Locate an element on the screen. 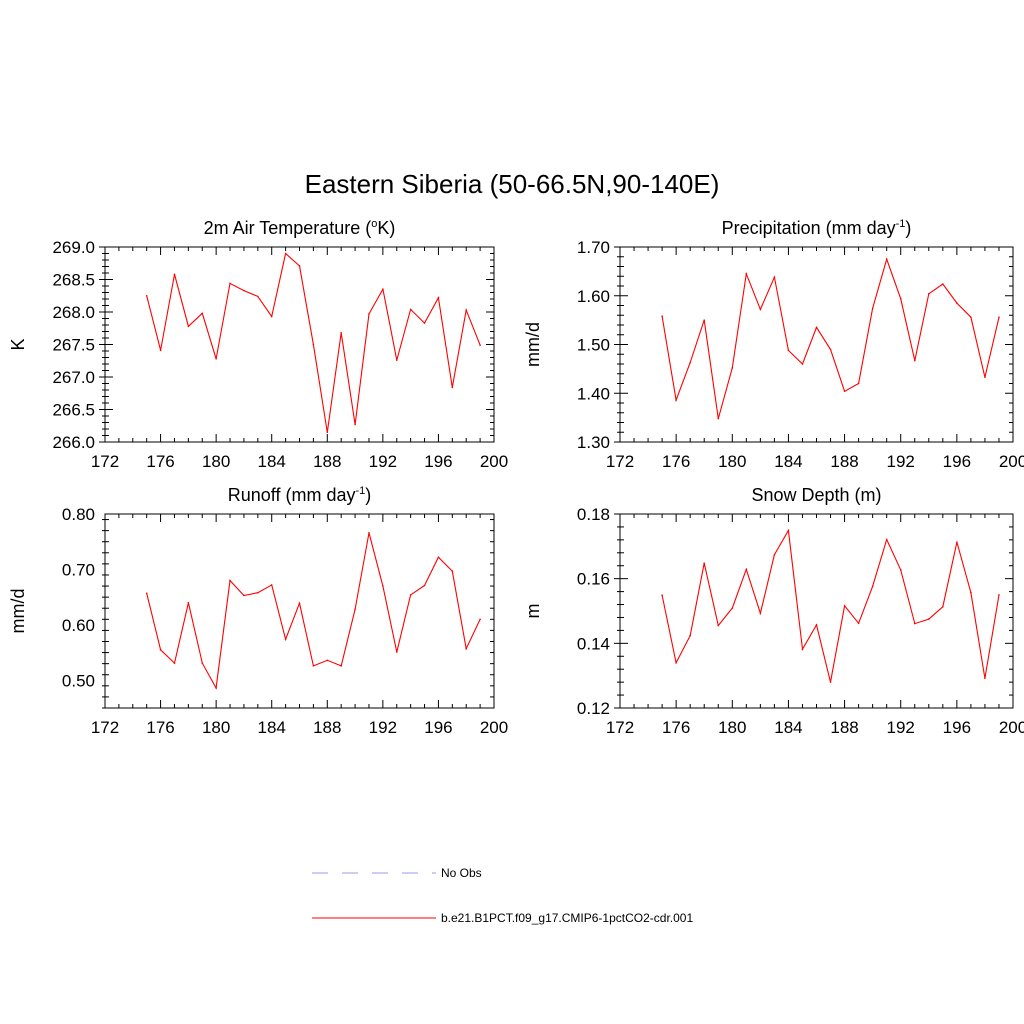 The image size is (1024, 1024). panel-title-main: Precipitation (mm day is located at coordinates (809, 228).